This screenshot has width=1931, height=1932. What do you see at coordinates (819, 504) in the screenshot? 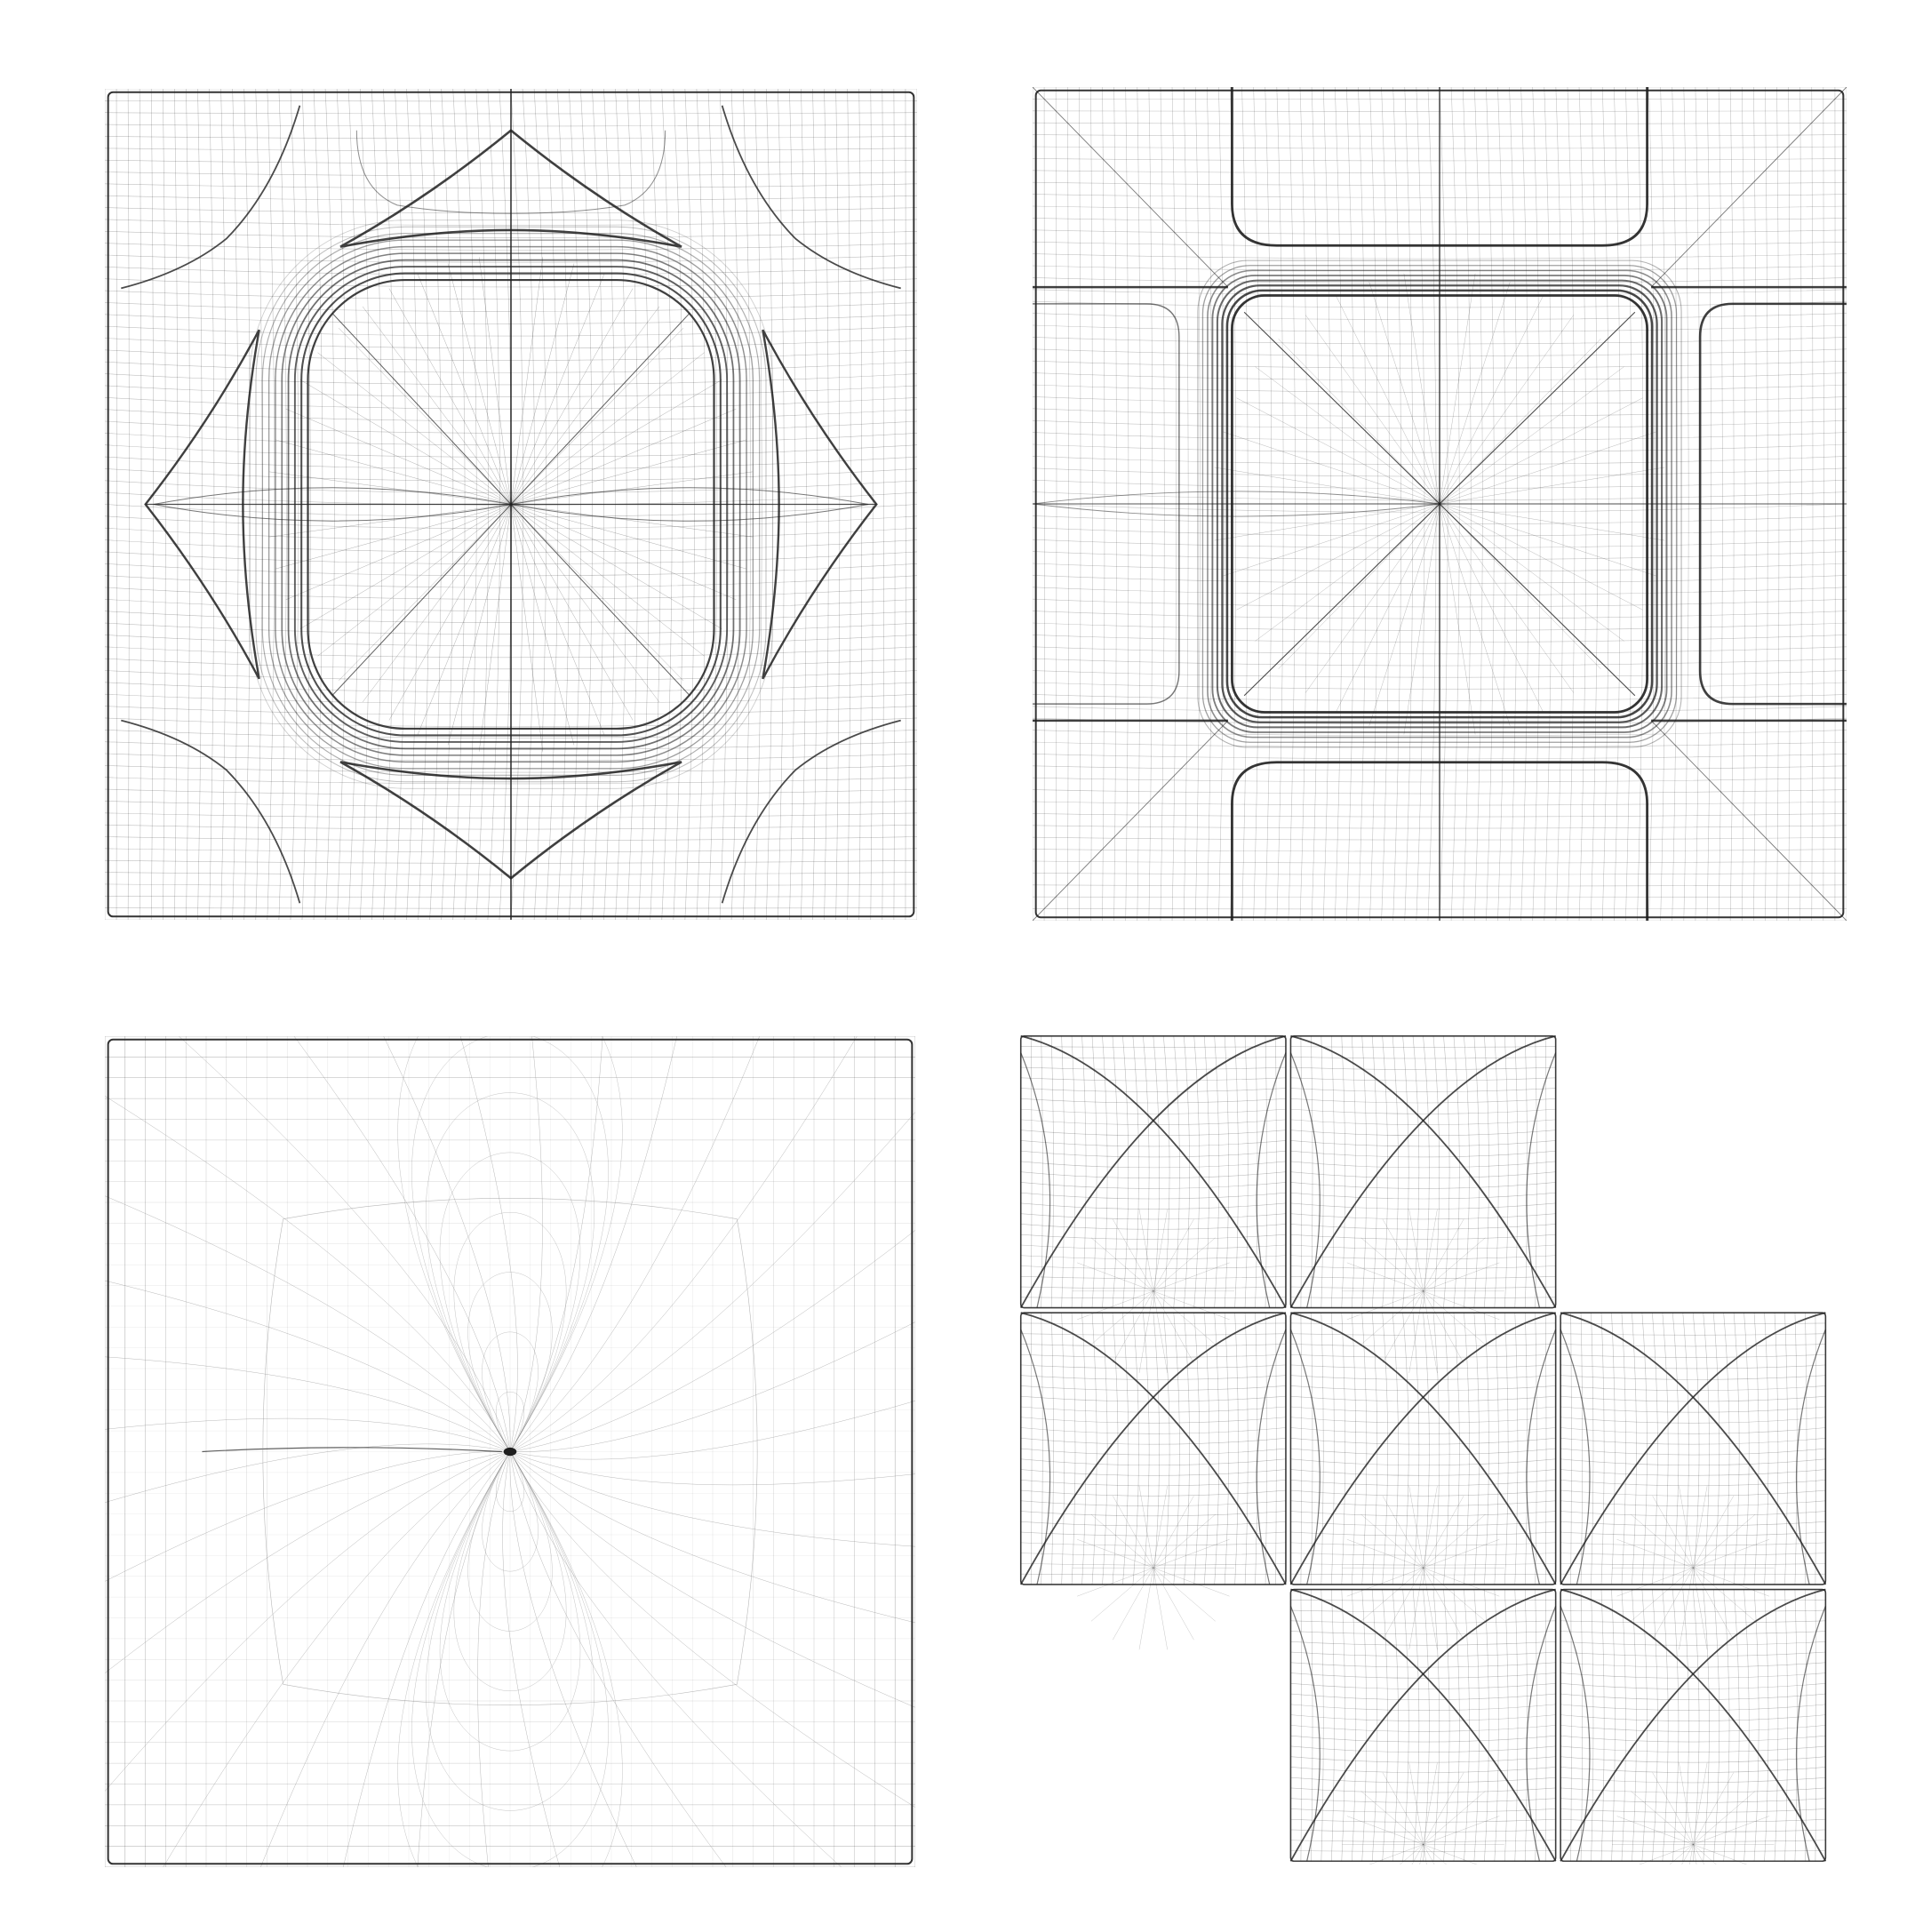
I see `right-side-cell` at bounding box center [819, 504].